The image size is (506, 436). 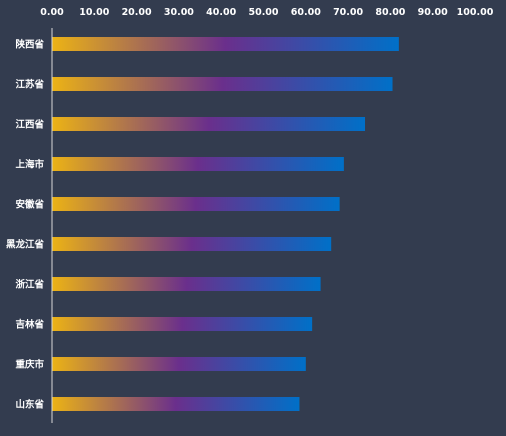 What do you see at coordinates (348, 12) in the screenshot?
I see `x-tick-label: 70.00` at bounding box center [348, 12].